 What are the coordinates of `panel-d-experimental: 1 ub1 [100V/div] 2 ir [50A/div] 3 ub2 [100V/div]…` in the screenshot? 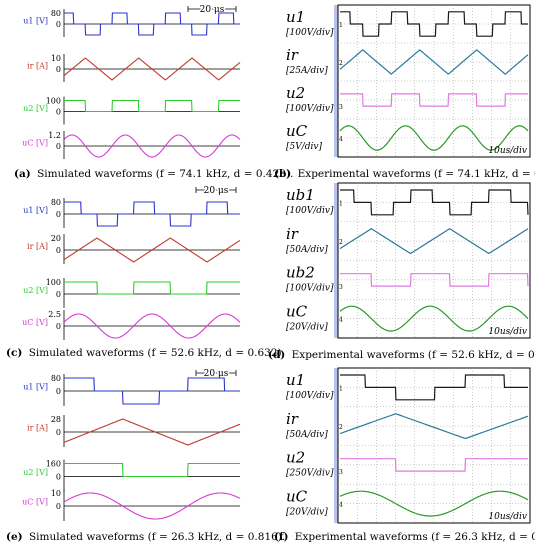 It's located at (408, 260).